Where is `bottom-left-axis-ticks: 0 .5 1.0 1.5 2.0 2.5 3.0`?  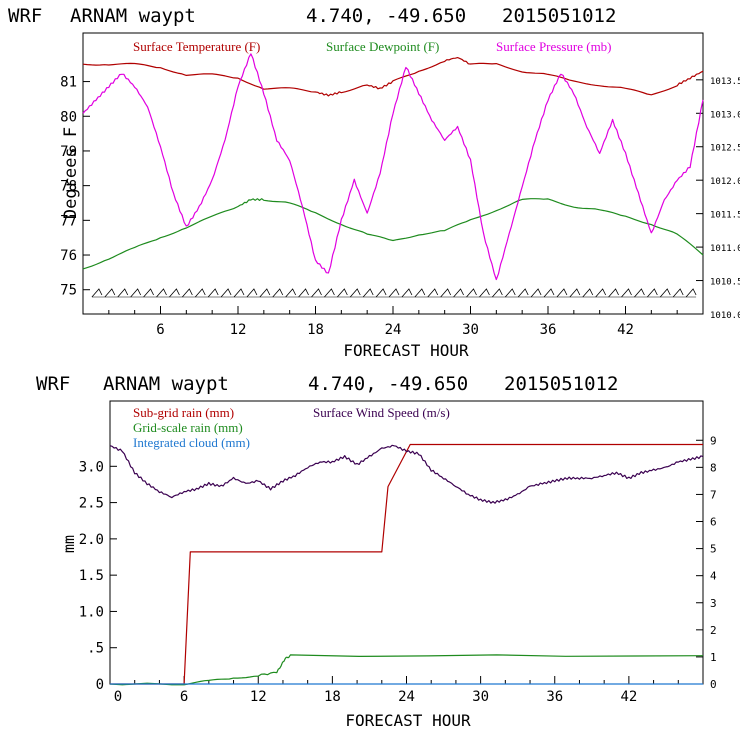 bottom-left-axis-ticks: 0 .5 1.0 1.5 2.0 2.5 3.0 is located at coordinates (98, 576).